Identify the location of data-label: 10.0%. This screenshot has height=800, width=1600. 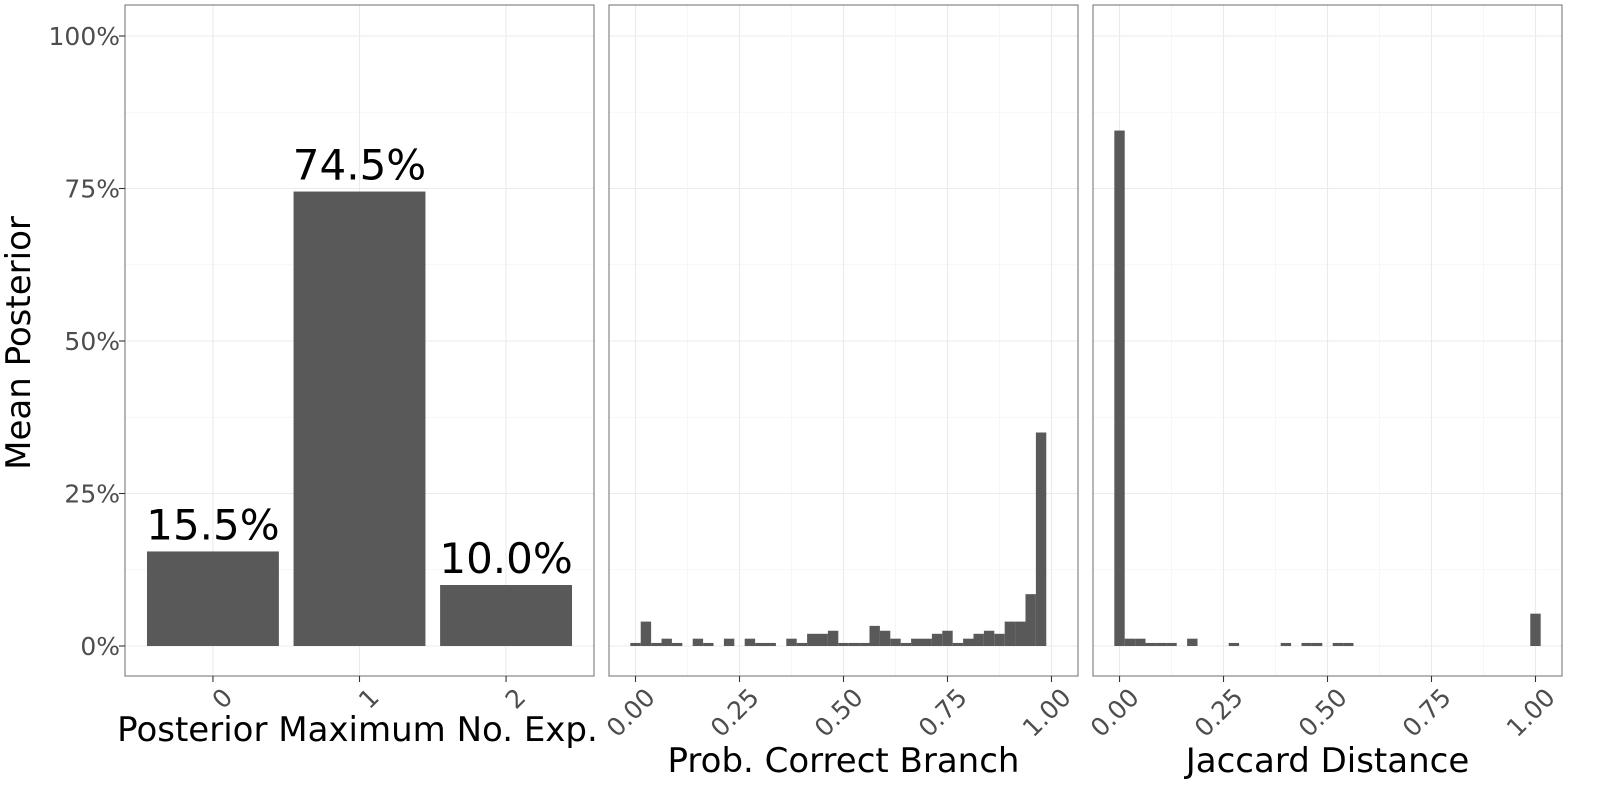
(505, 558).